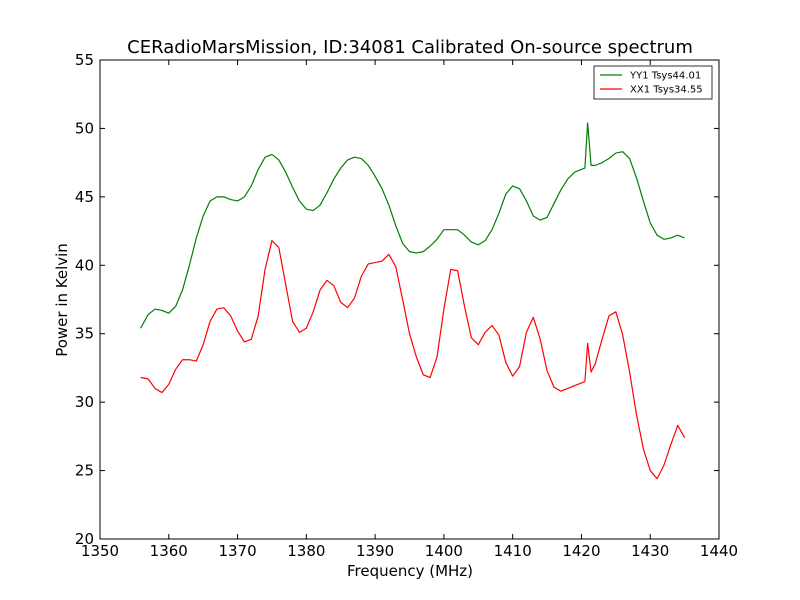 This screenshot has height=600, width=800. I want to click on x-tick-label: 1360, so click(169, 551).